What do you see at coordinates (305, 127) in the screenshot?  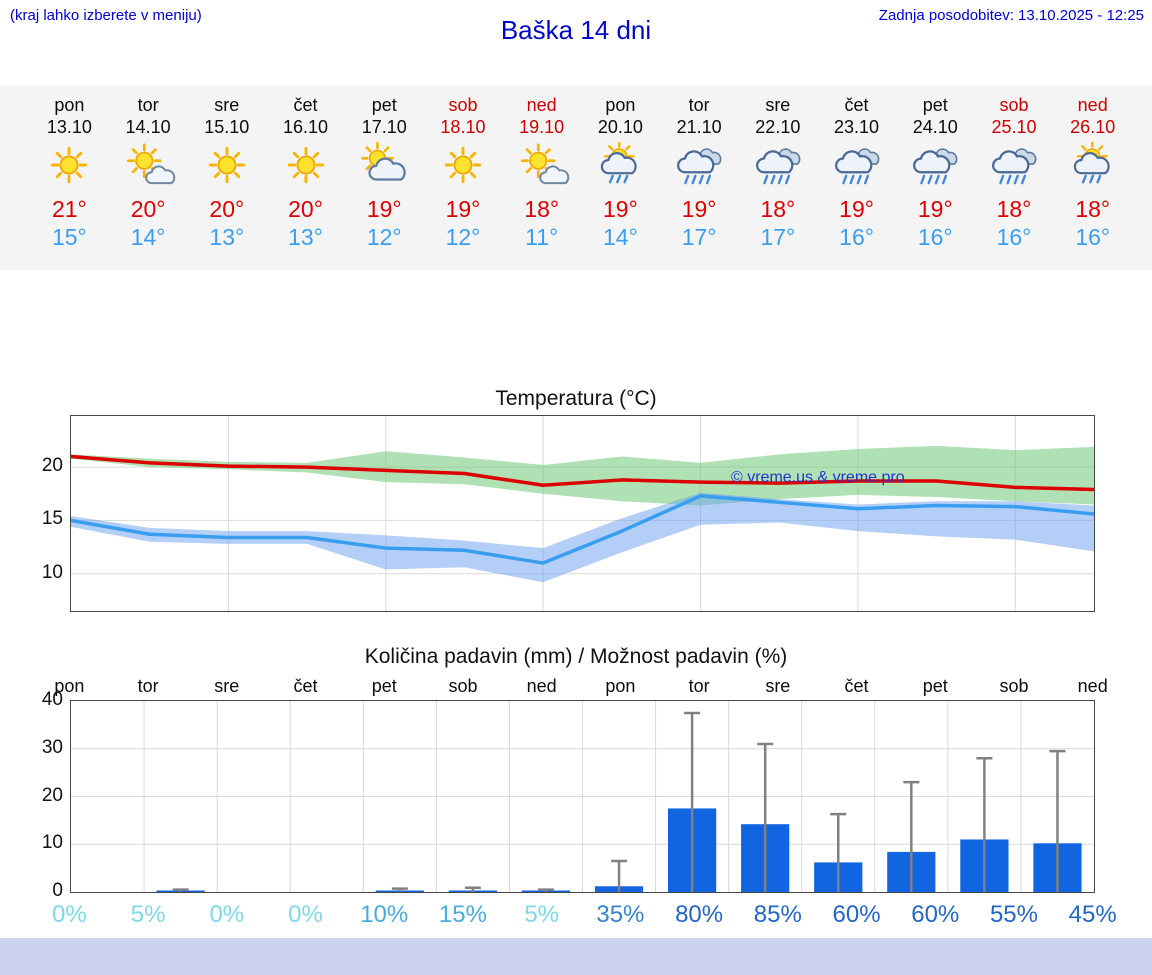 I see `day-date: 16.10` at bounding box center [305, 127].